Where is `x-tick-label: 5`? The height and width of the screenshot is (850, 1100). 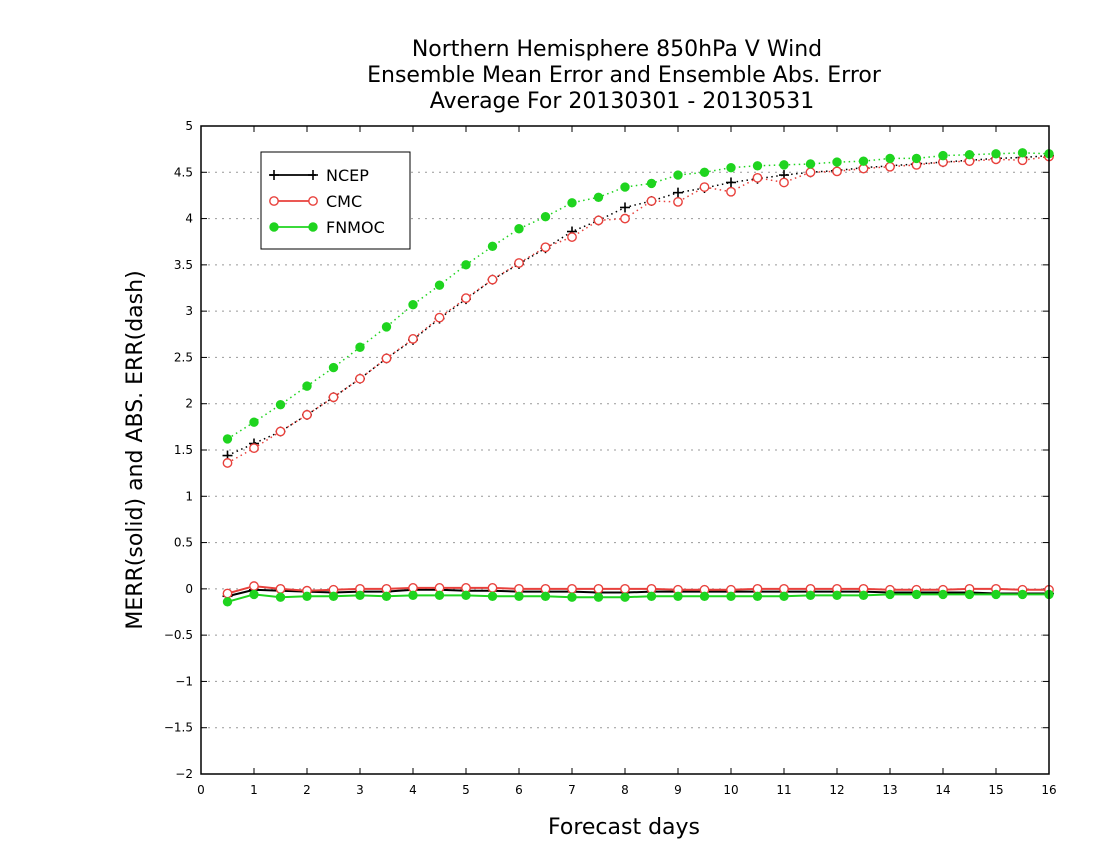 x-tick-label: 5 is located at coordinates (466, 790).